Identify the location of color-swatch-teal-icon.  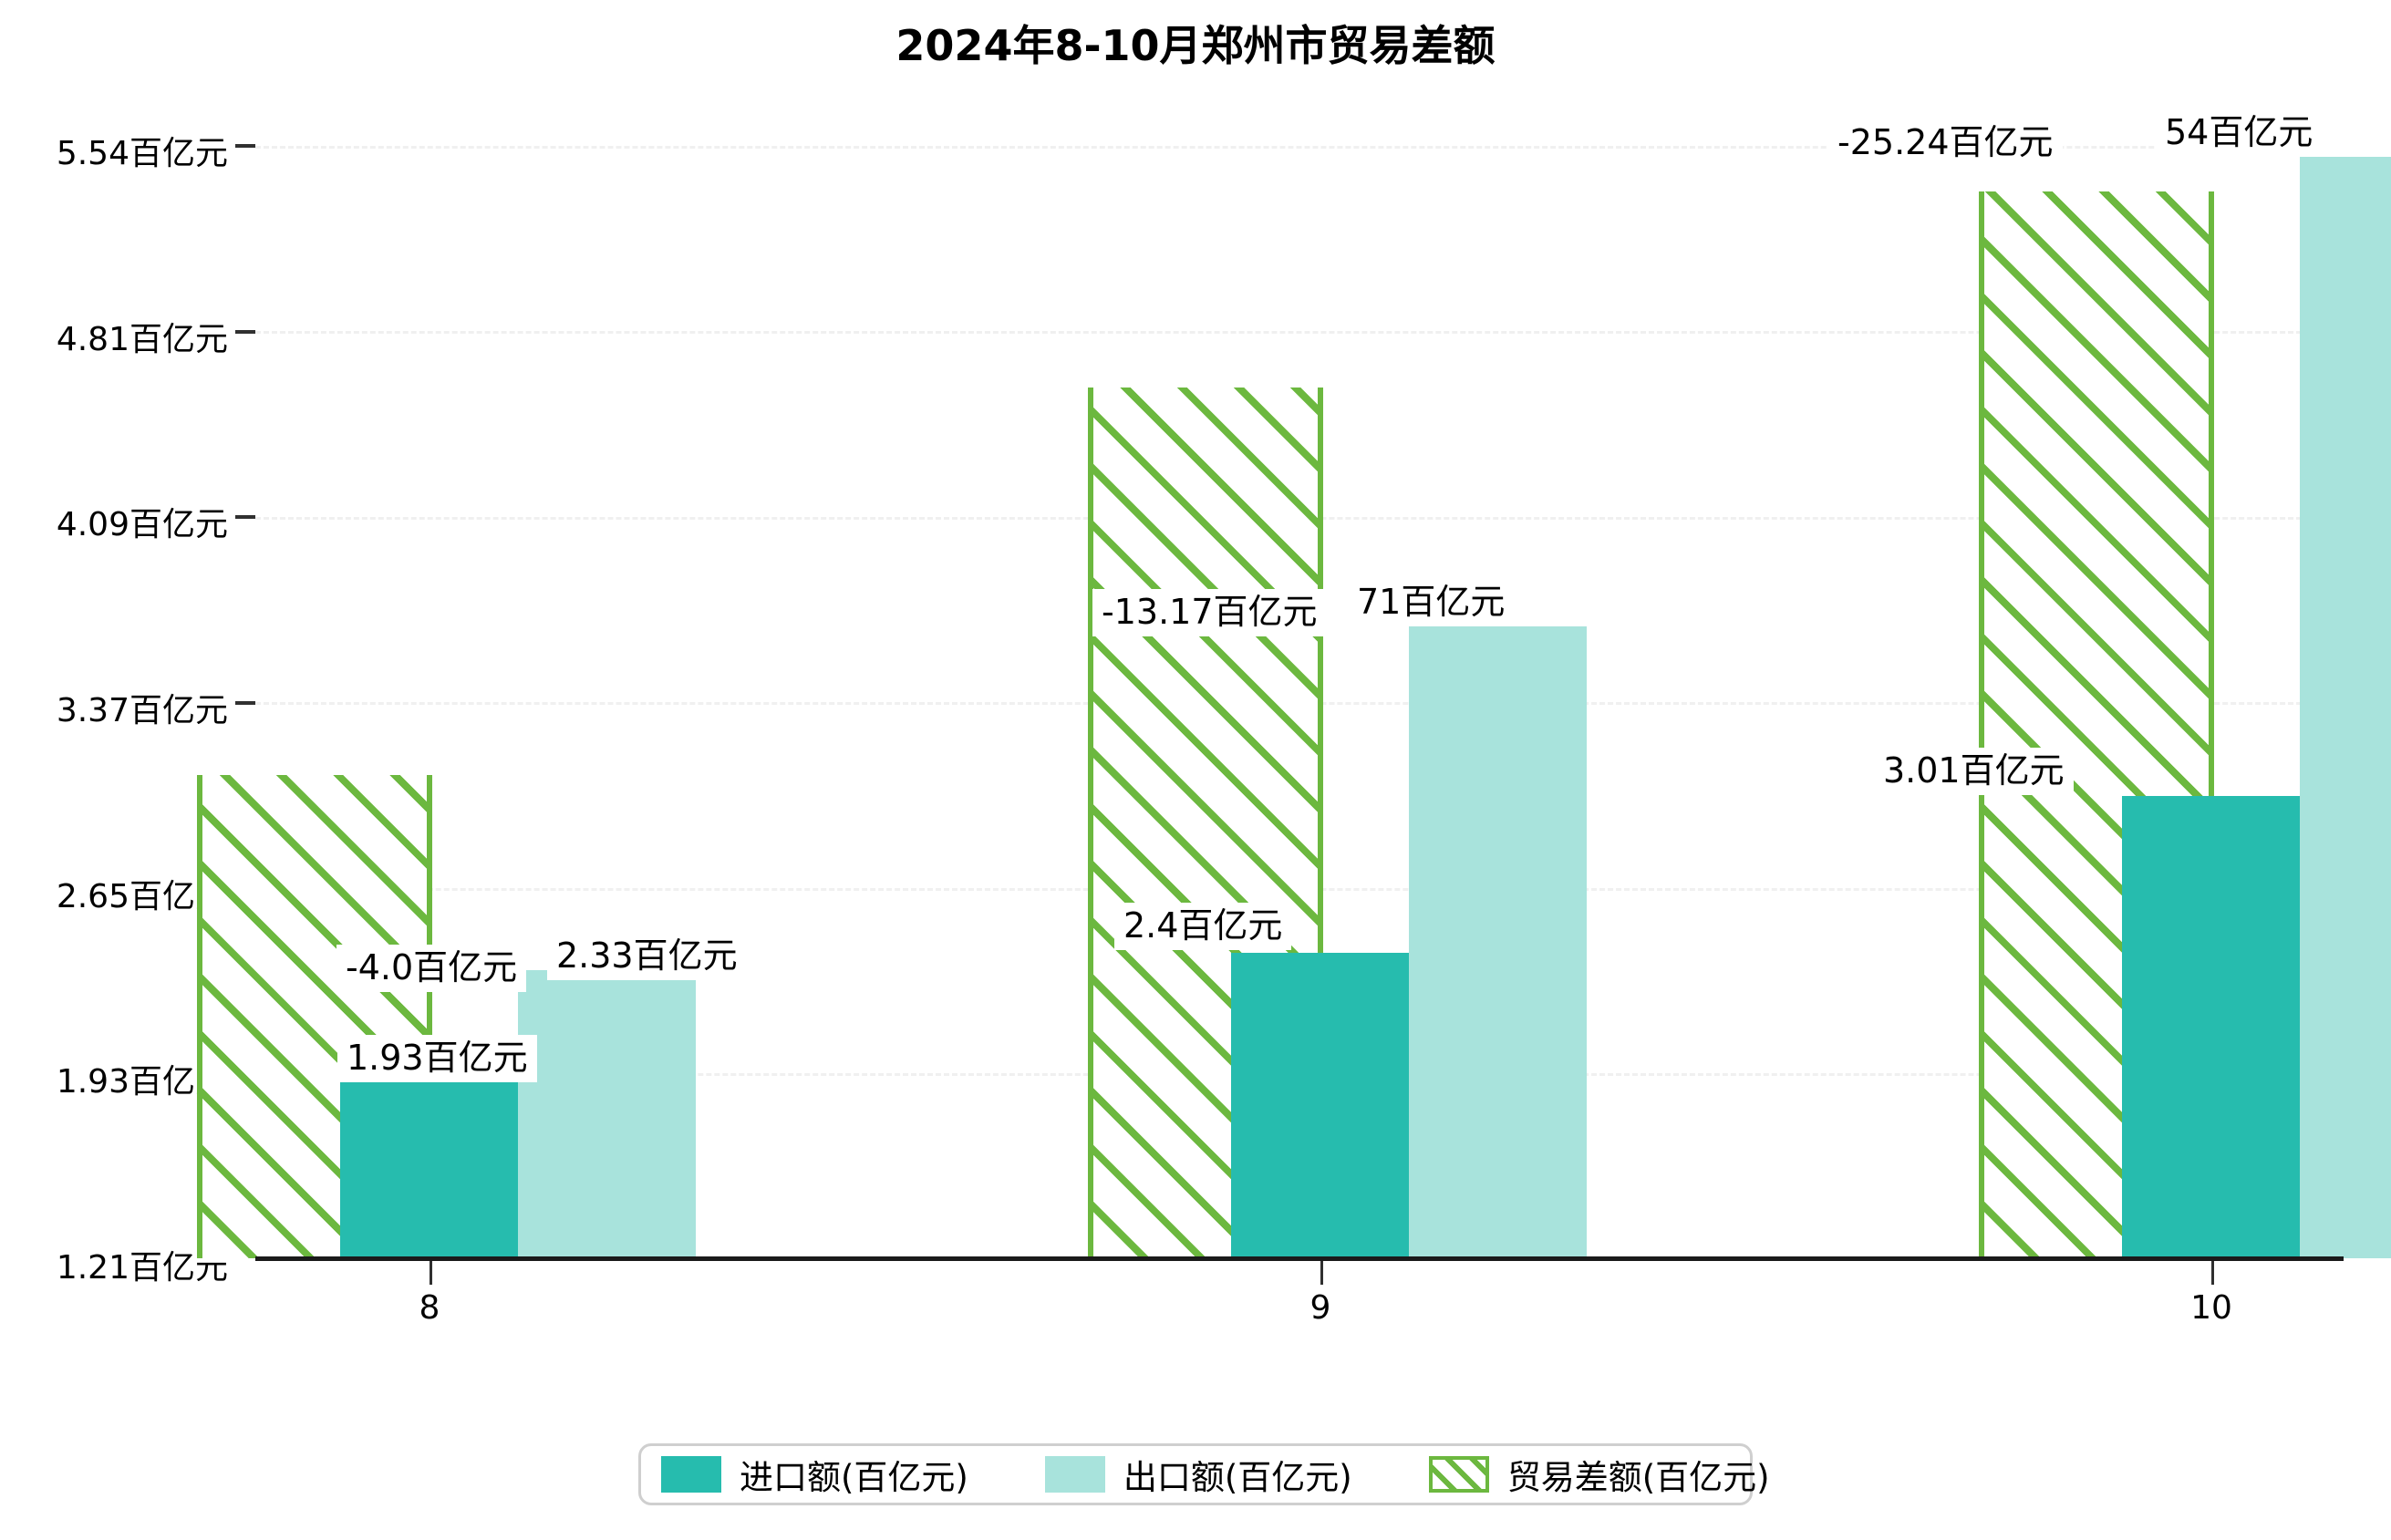
(691, 1474).